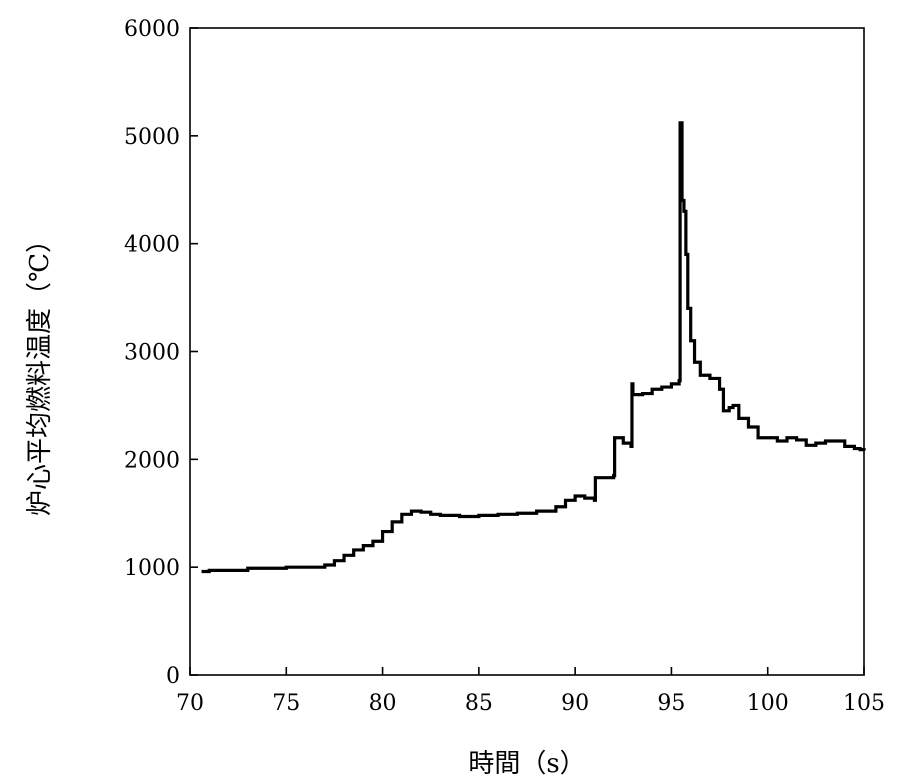 Image resolution: width=906 pixels, height=784 pixels. What do you see at coordinates (152, 137) in the screenshot?
I see `y-tick-label: 5000` at bounding box center [152, 137].